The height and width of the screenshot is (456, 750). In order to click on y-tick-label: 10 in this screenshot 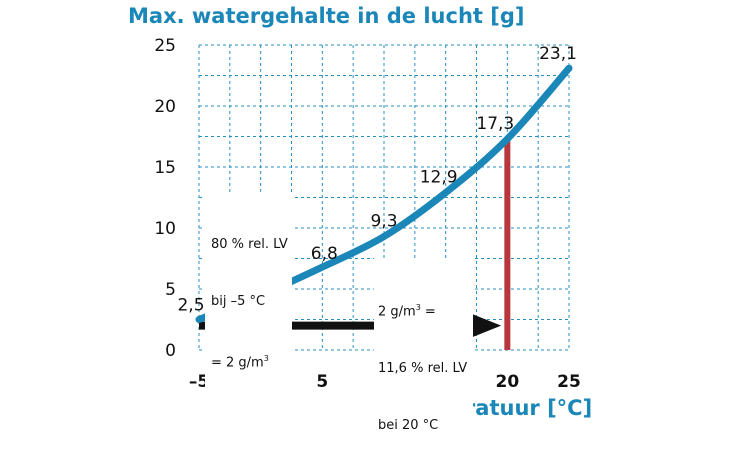, I will do `click(165, 229)`.